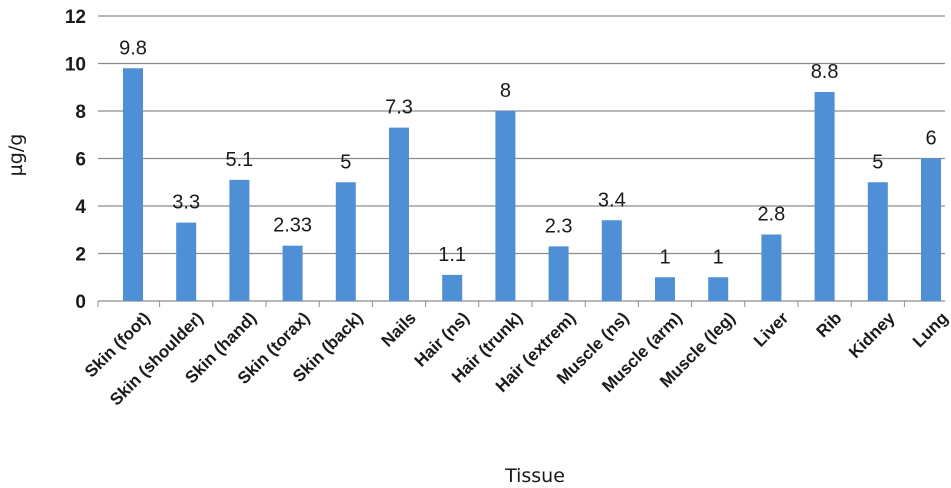 This screenshot has width=951, height=488. Describe the element at coordinates (80, 112) in the screenshot. I see `y-tick-label: 8` at that location.